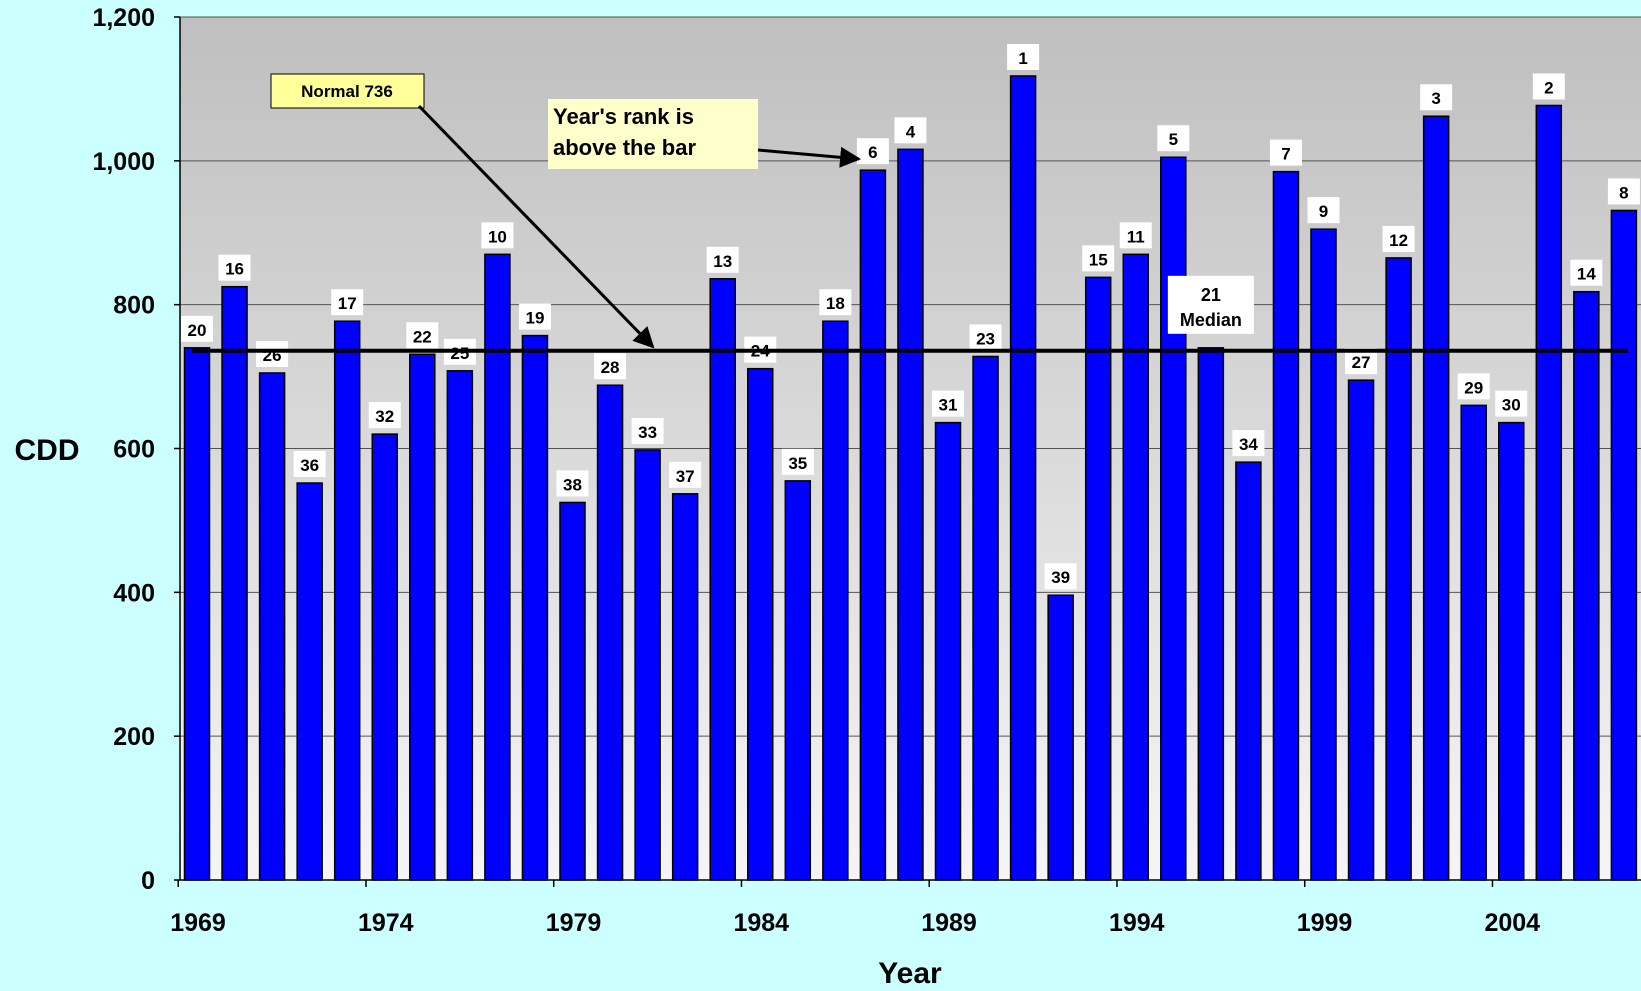 The image size is (1641, 991). I want to click on rank-label: 8, so click(1623, 192).